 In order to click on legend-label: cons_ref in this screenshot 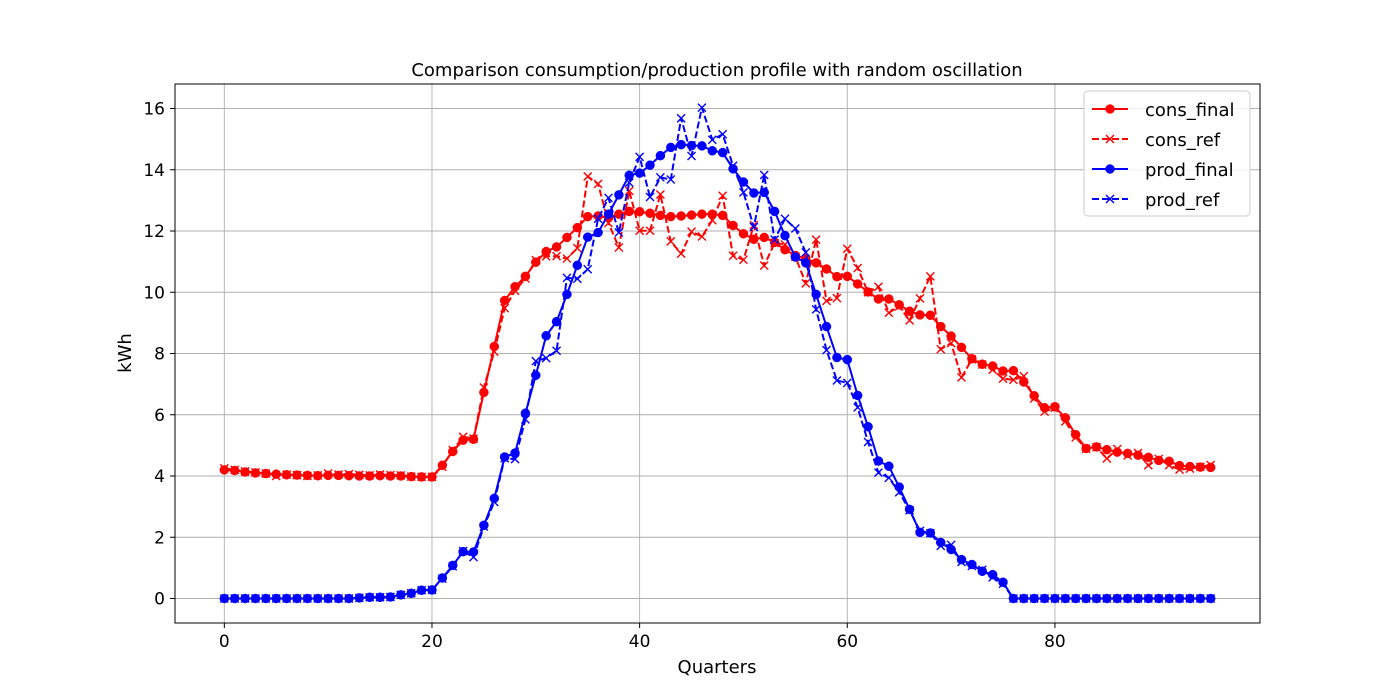, I will do `click(1183, 140)`.